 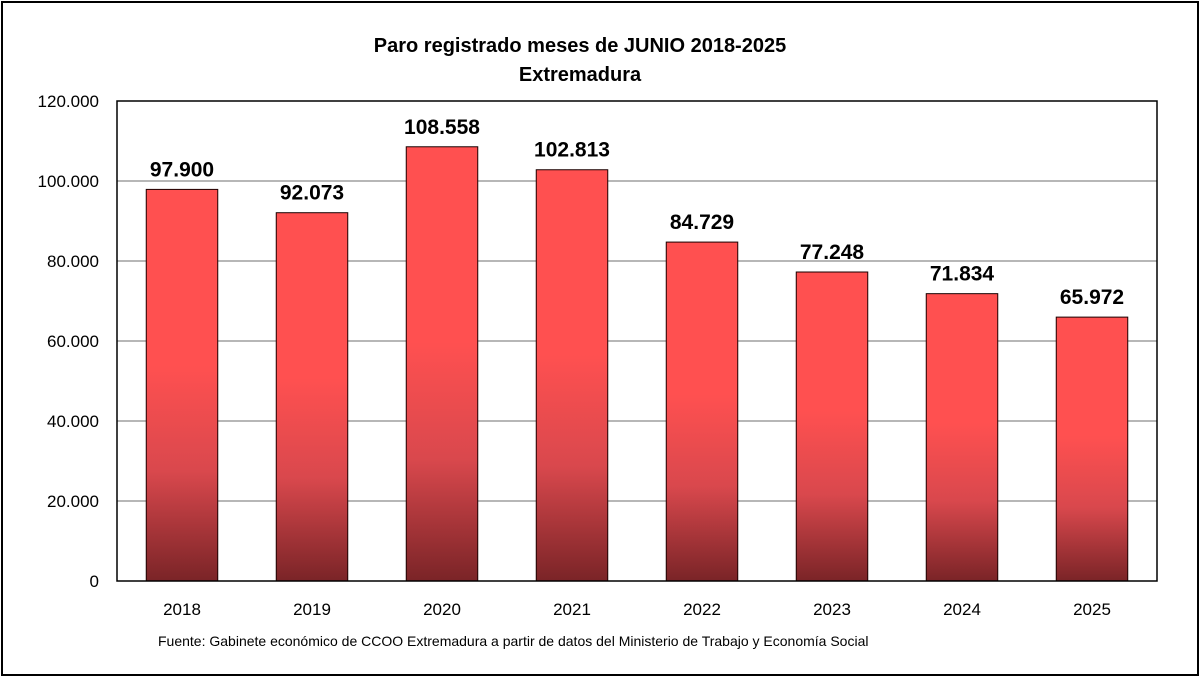 What do you see at coordinates (68, 181) in the screenshot?
I see `y-tick-label: 100.000` at bounding box center [68, 181].